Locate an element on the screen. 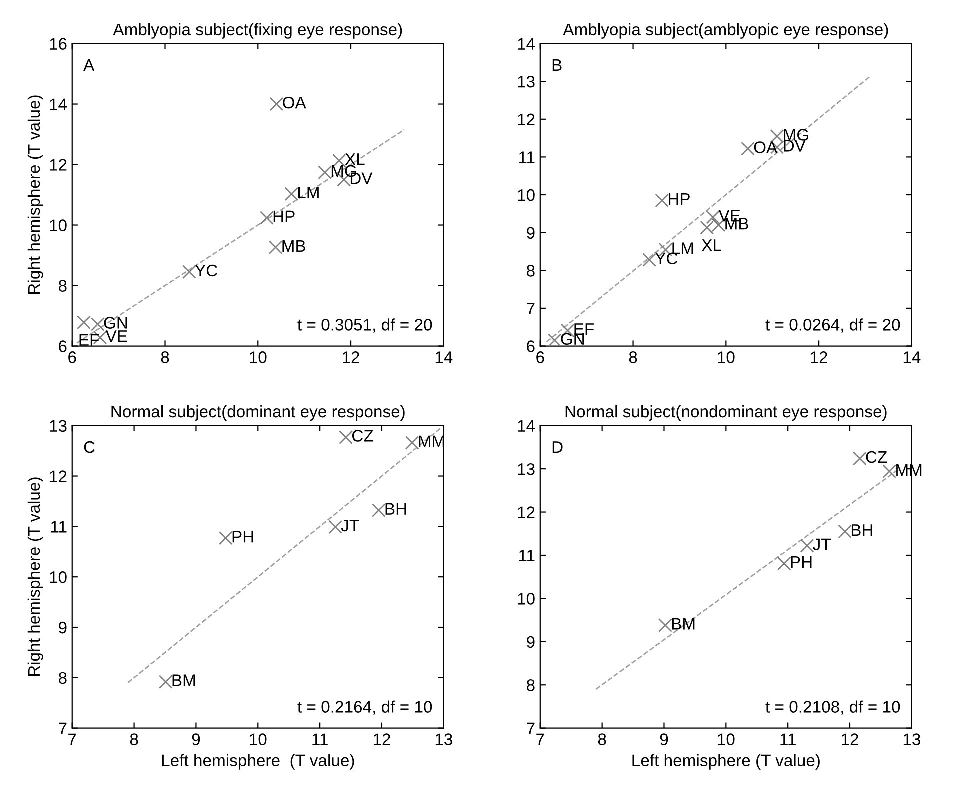 This screenshot has height=796, width=965. annotation: t = 0.0264, df = 20 is located at coordinates (833, 325).